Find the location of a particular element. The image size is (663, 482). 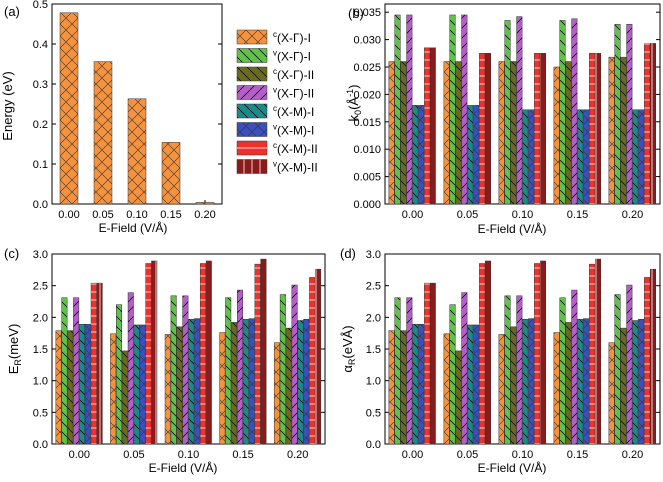

bar-c-1-1-hatch is located at coordinates (119, 374).